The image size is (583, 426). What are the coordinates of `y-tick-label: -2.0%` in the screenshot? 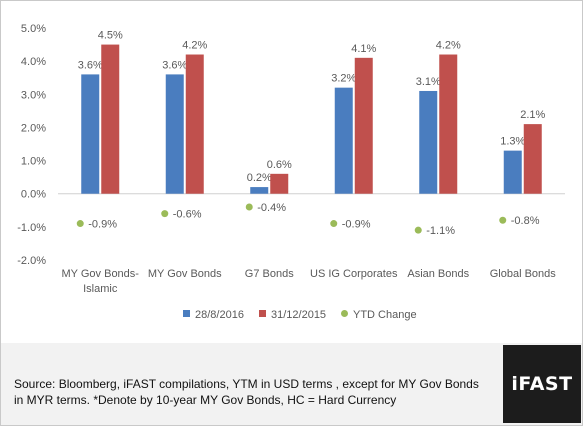 It's located at (31, 261).